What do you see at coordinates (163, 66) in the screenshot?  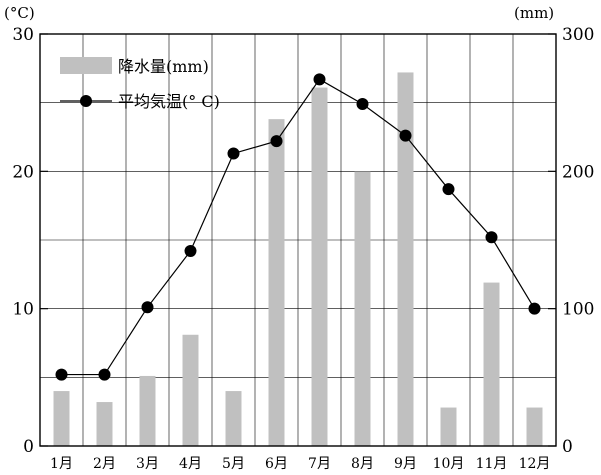 I see `legend-precipitation-label: 降水量(mm)` at bounding box center [163, 66].